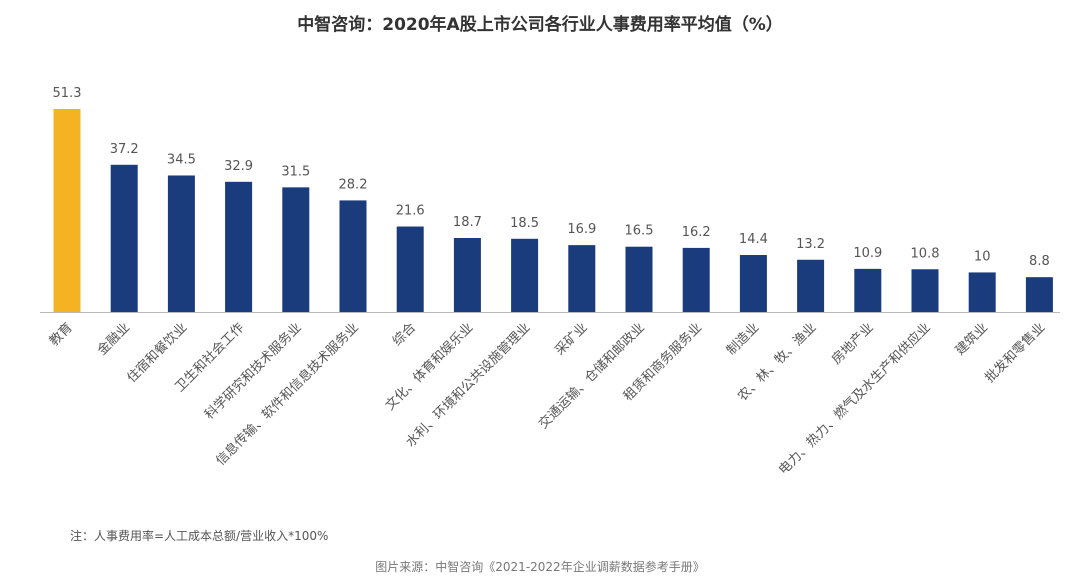 Image resolution: width=1080 pixels, height=584 pixels. I want to click on value-label-14: 10.9, so click(867, 253).